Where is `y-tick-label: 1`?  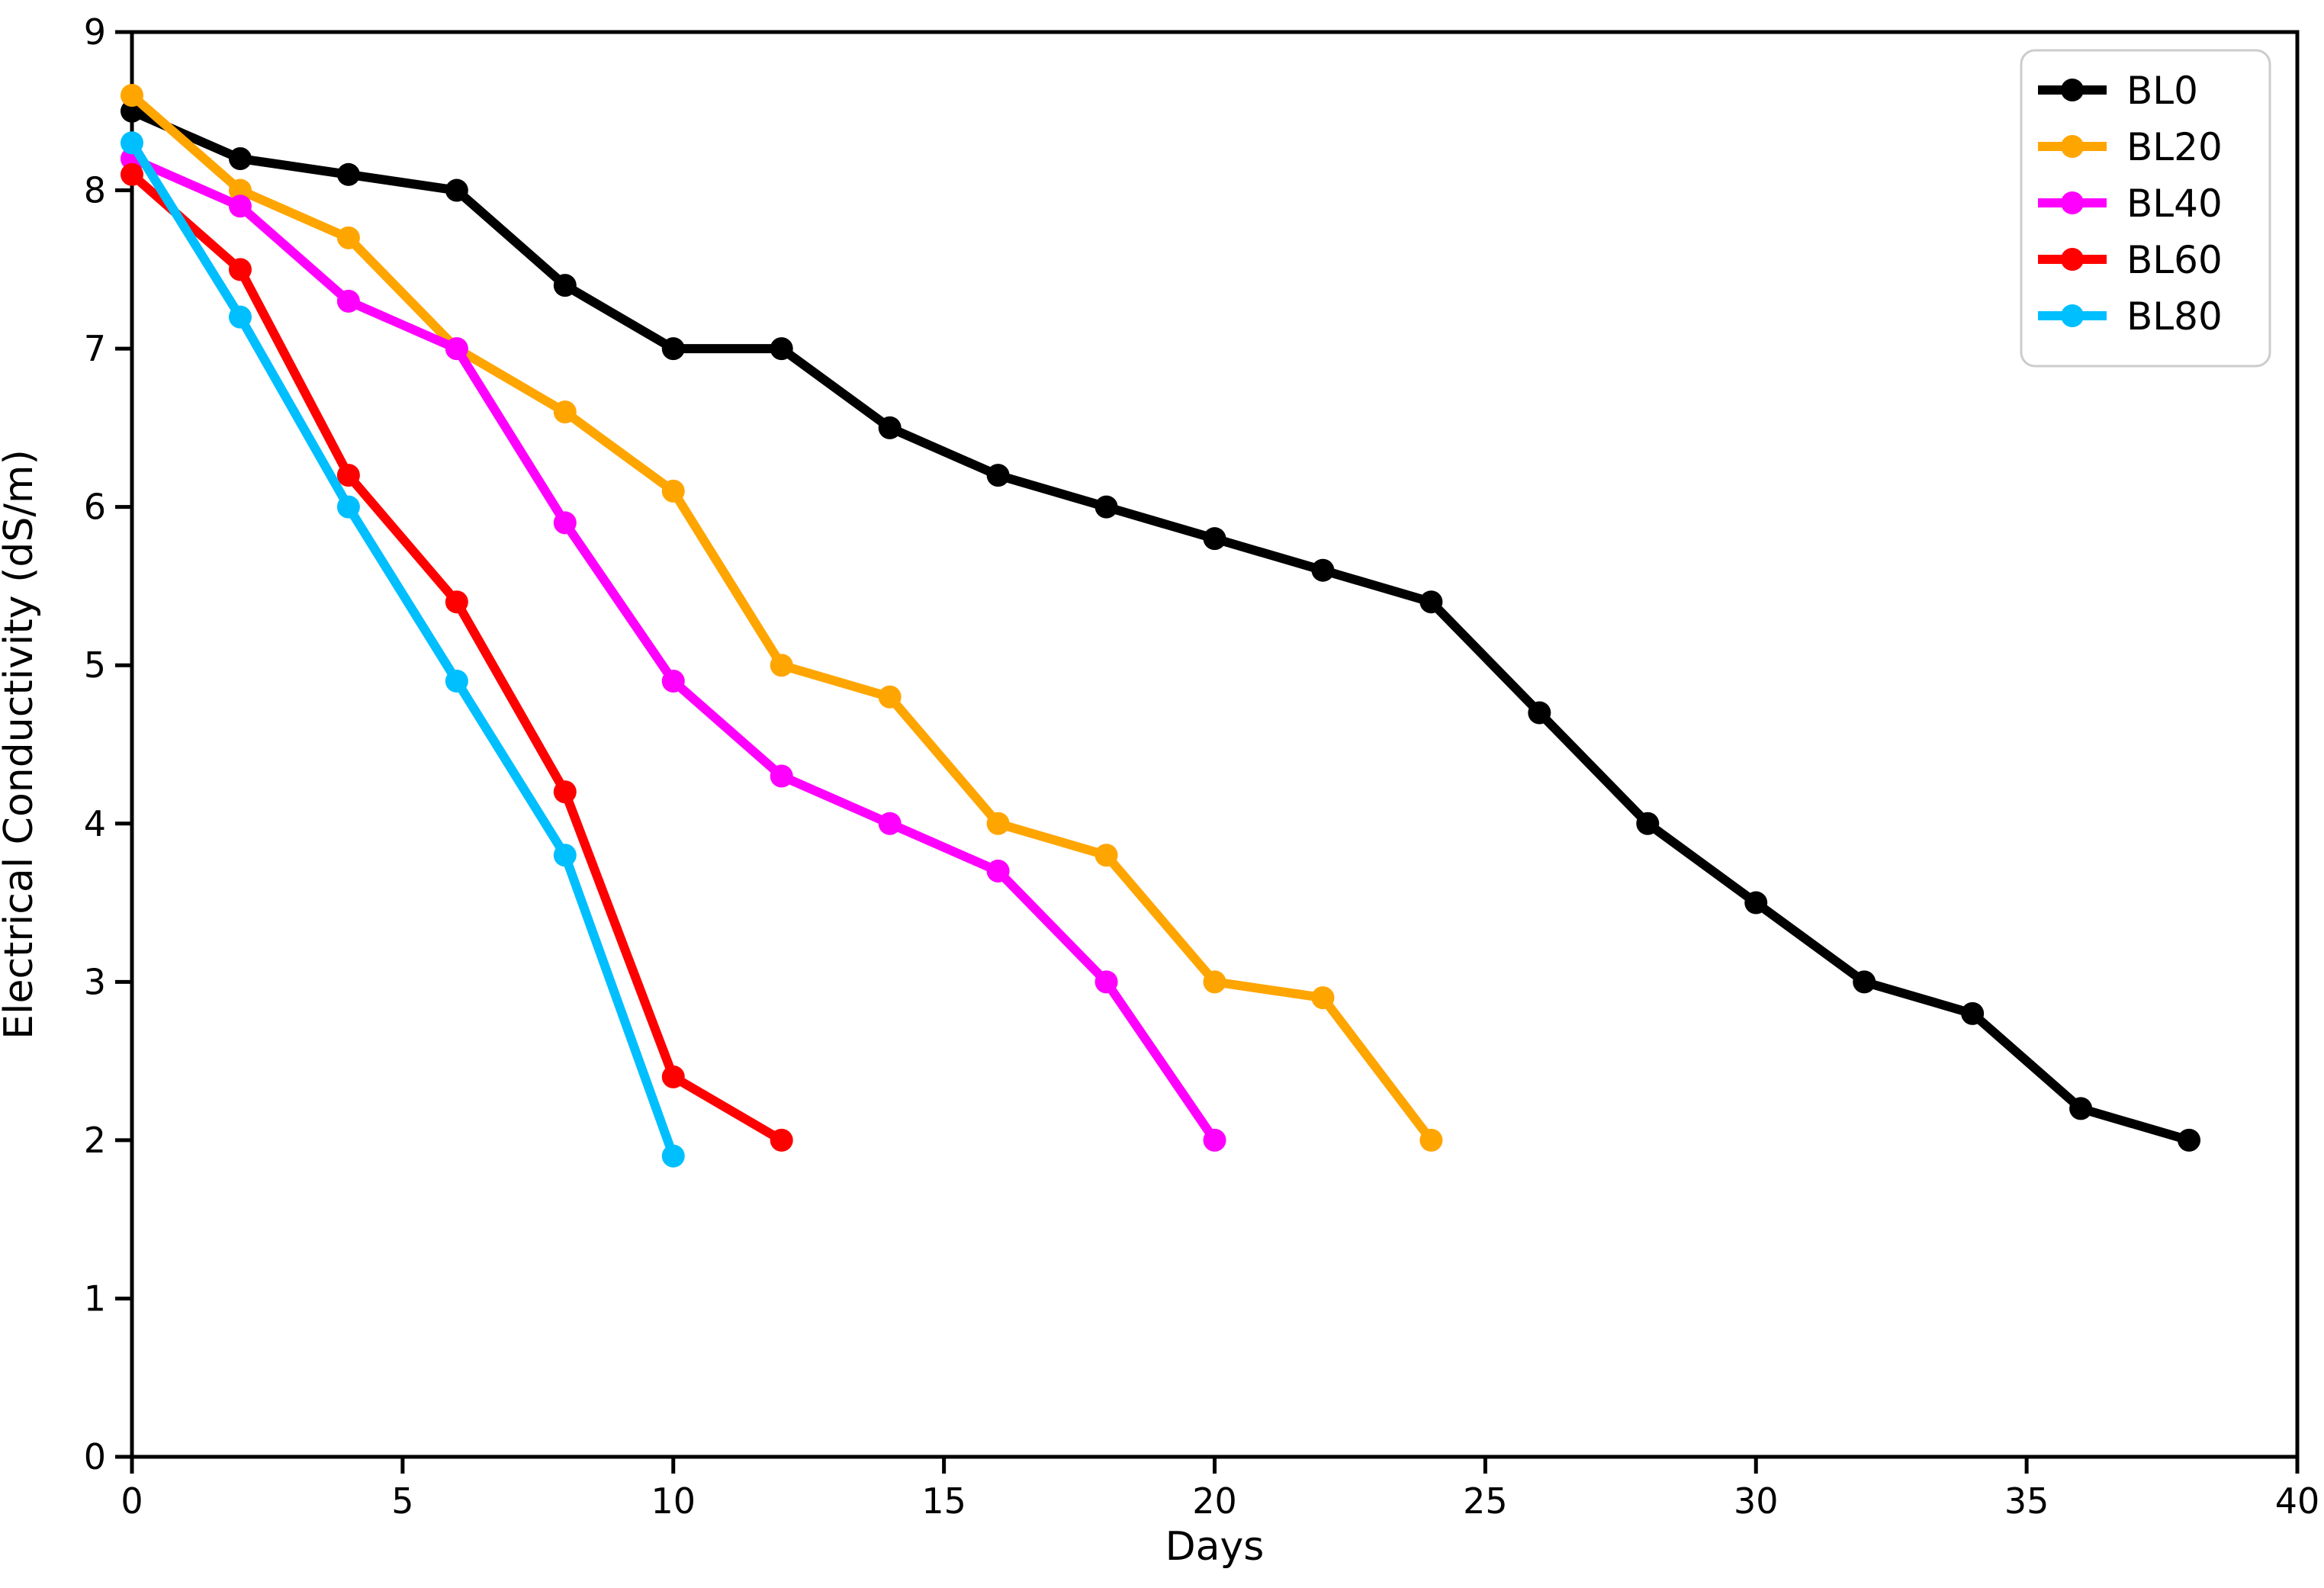 y-tick-label: 1 is located at coordinates (95, 1299).